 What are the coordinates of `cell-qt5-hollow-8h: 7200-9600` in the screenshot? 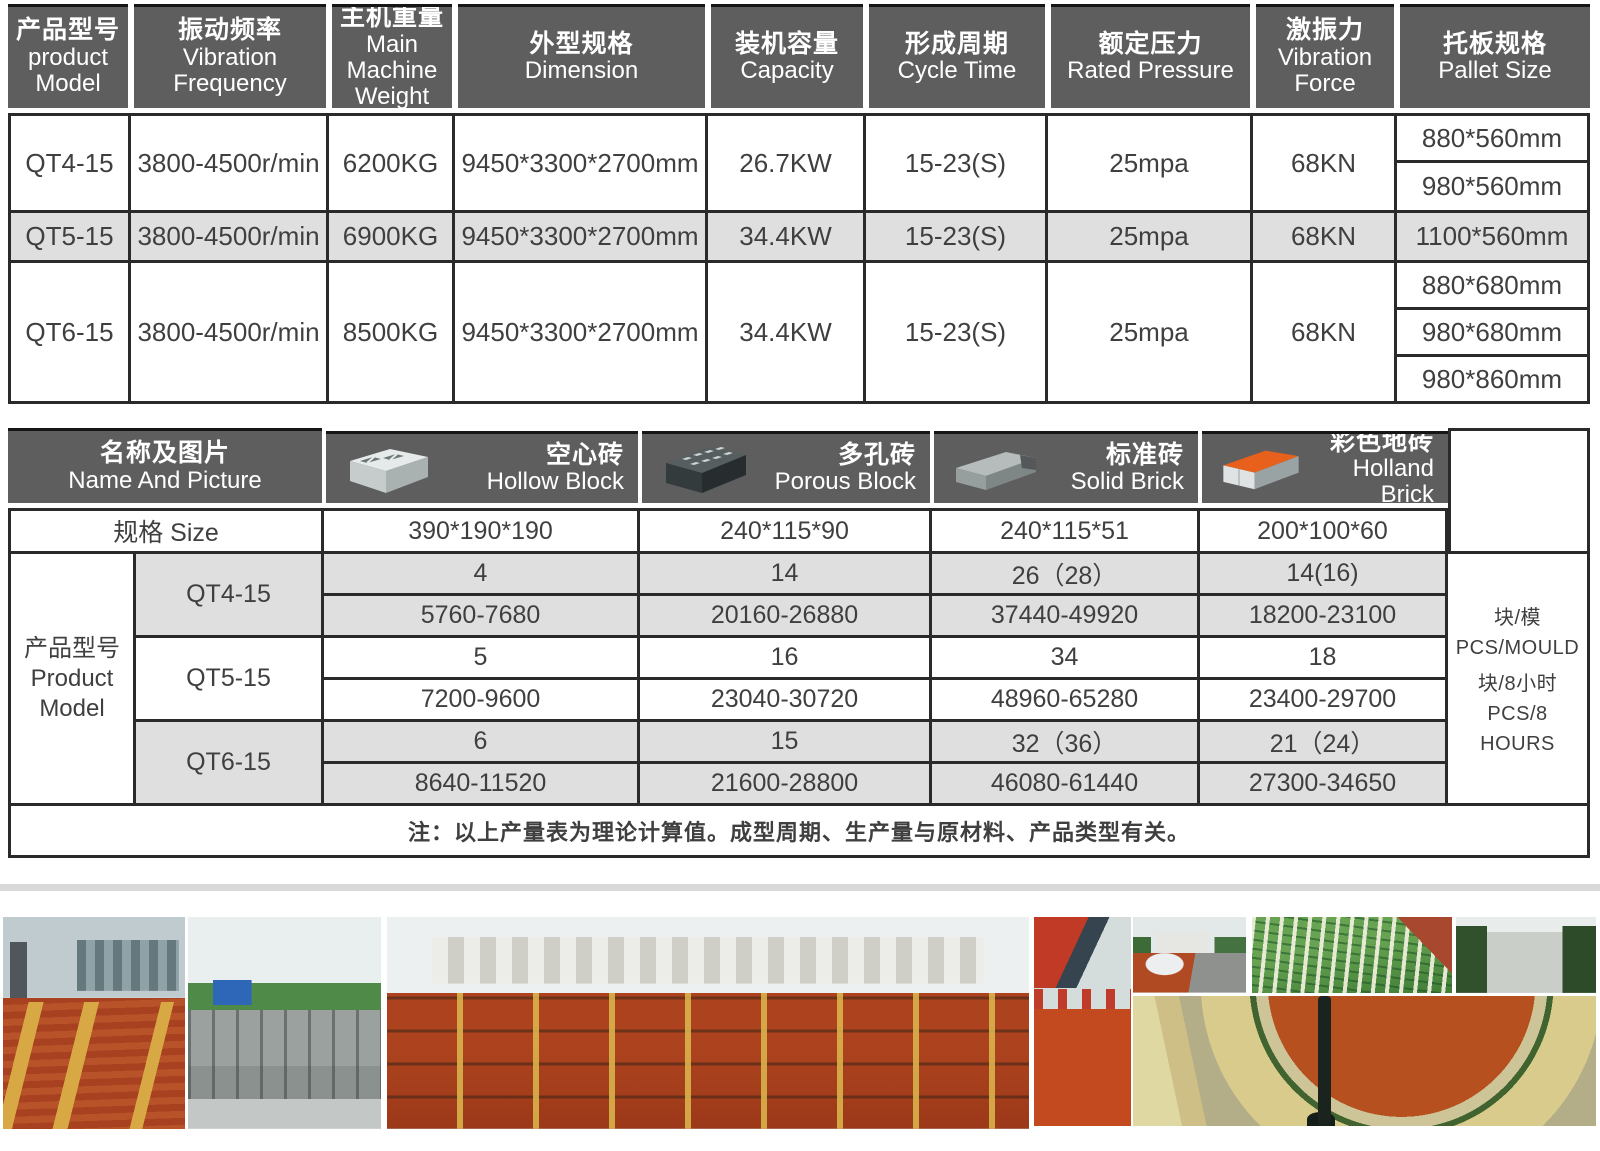 It's located at (482, 701).